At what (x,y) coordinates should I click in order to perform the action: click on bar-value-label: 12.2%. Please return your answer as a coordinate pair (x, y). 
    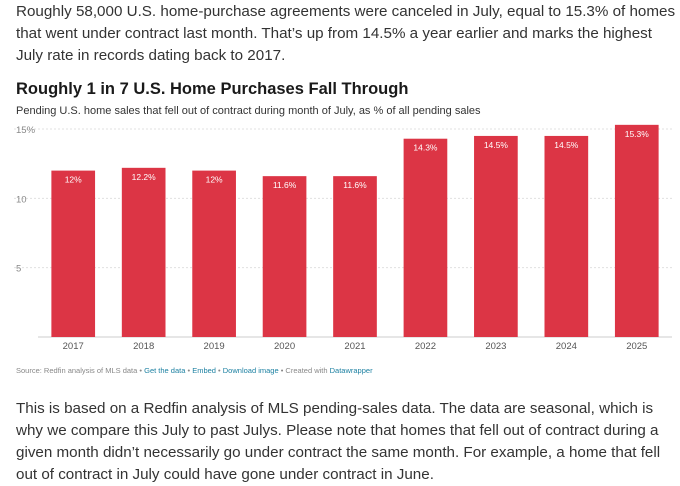
    Looking at the image, I should click on (144, 177).